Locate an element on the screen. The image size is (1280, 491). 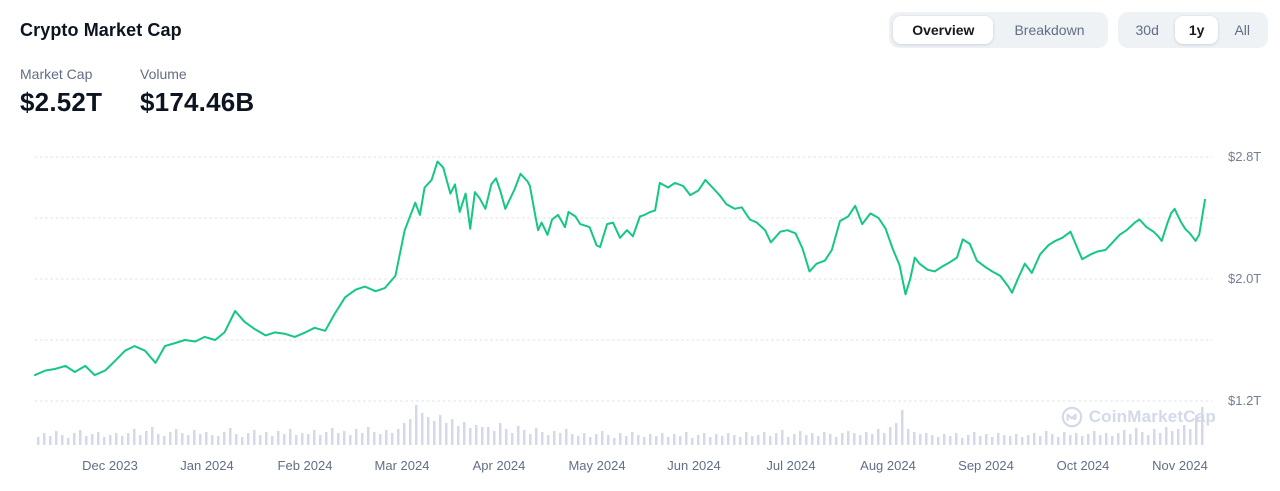
x-axis-label: Mar 2024 is located at coordinates (402, 465).